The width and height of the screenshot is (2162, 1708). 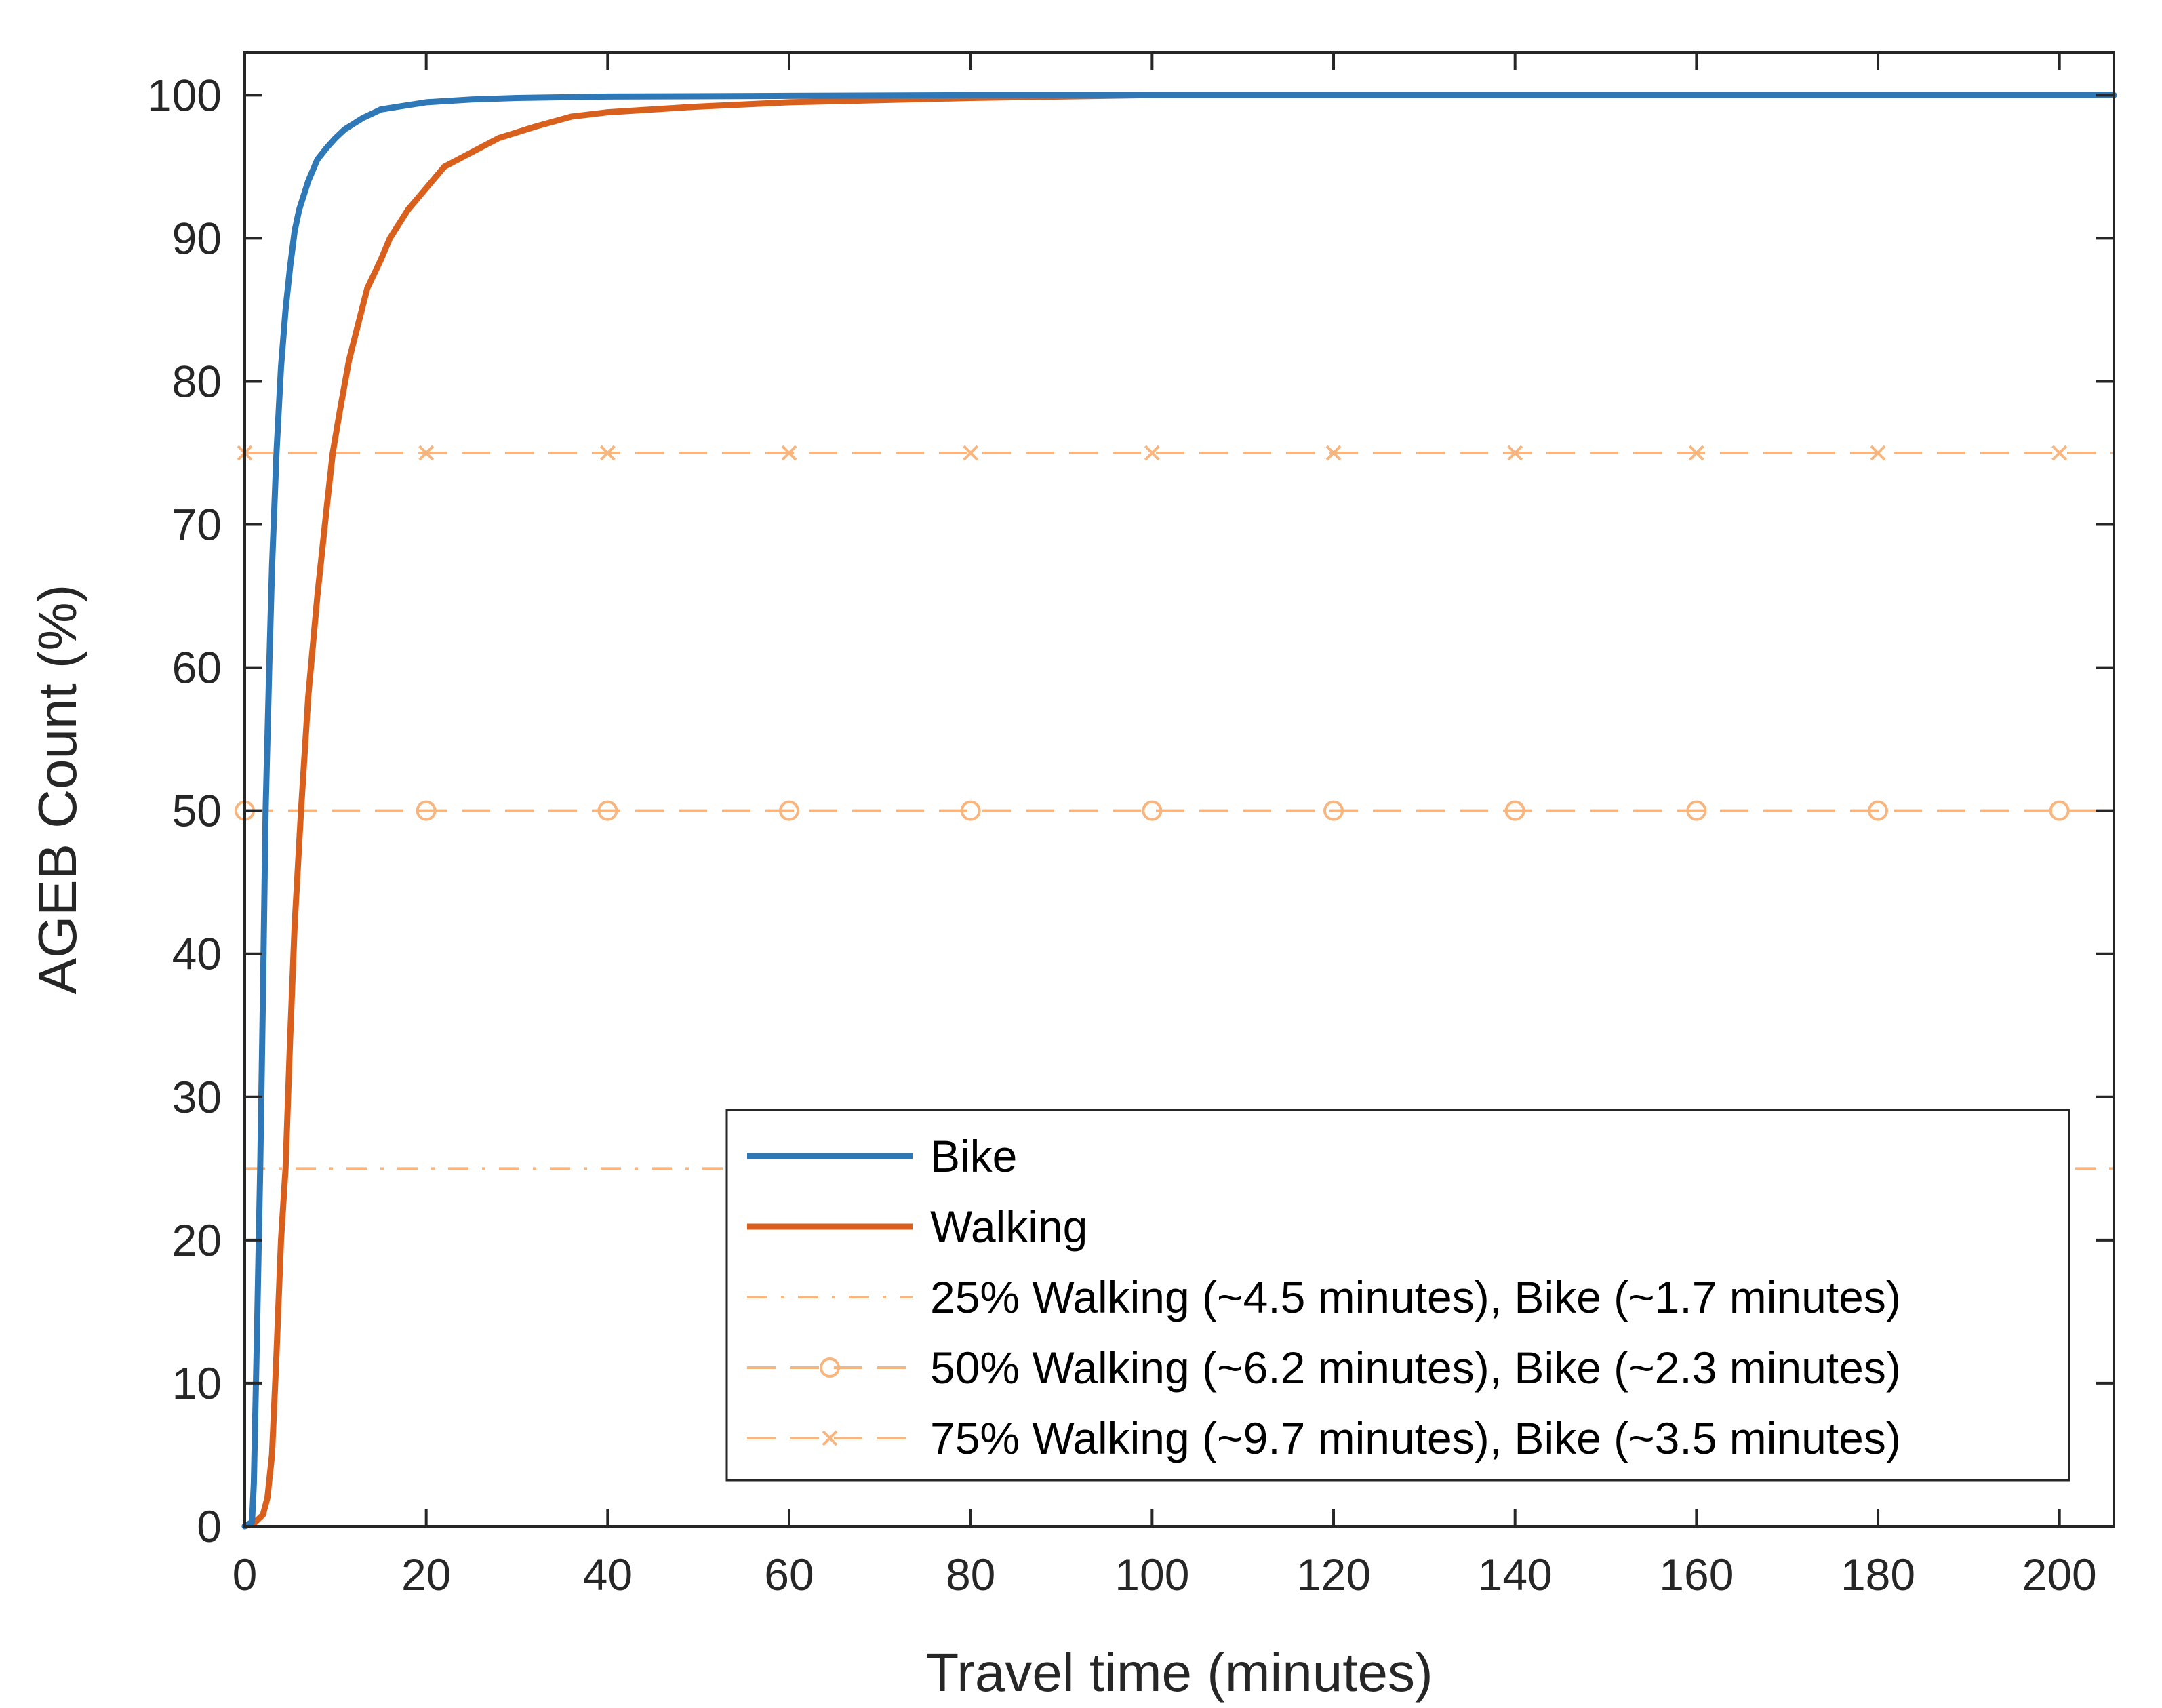 I want to click on y-tick-label: 40, so click(x=197, y=954).